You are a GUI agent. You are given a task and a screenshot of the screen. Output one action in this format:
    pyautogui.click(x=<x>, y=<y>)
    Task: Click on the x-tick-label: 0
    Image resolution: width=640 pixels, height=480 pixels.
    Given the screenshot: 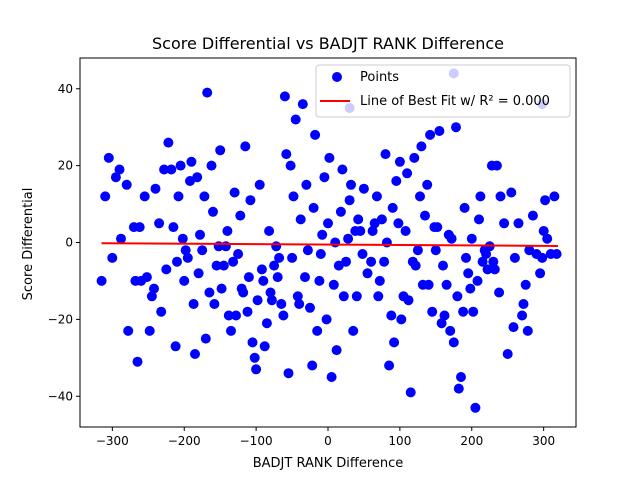 What is the action you would take?
    pyautogui.click(x=328, y=441)
    